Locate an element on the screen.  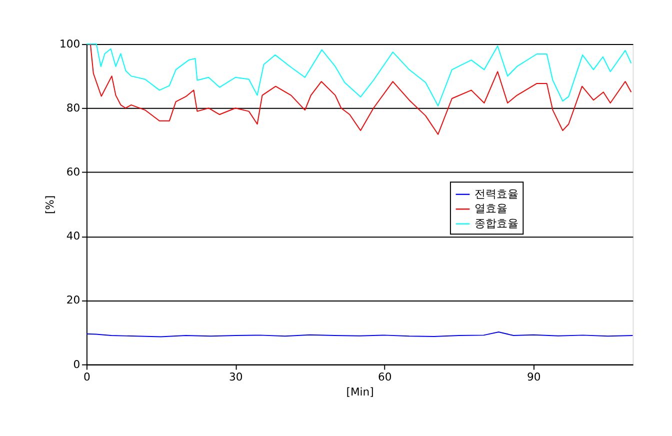
x-tick-label: 90 is located at coordinates (534, 377).